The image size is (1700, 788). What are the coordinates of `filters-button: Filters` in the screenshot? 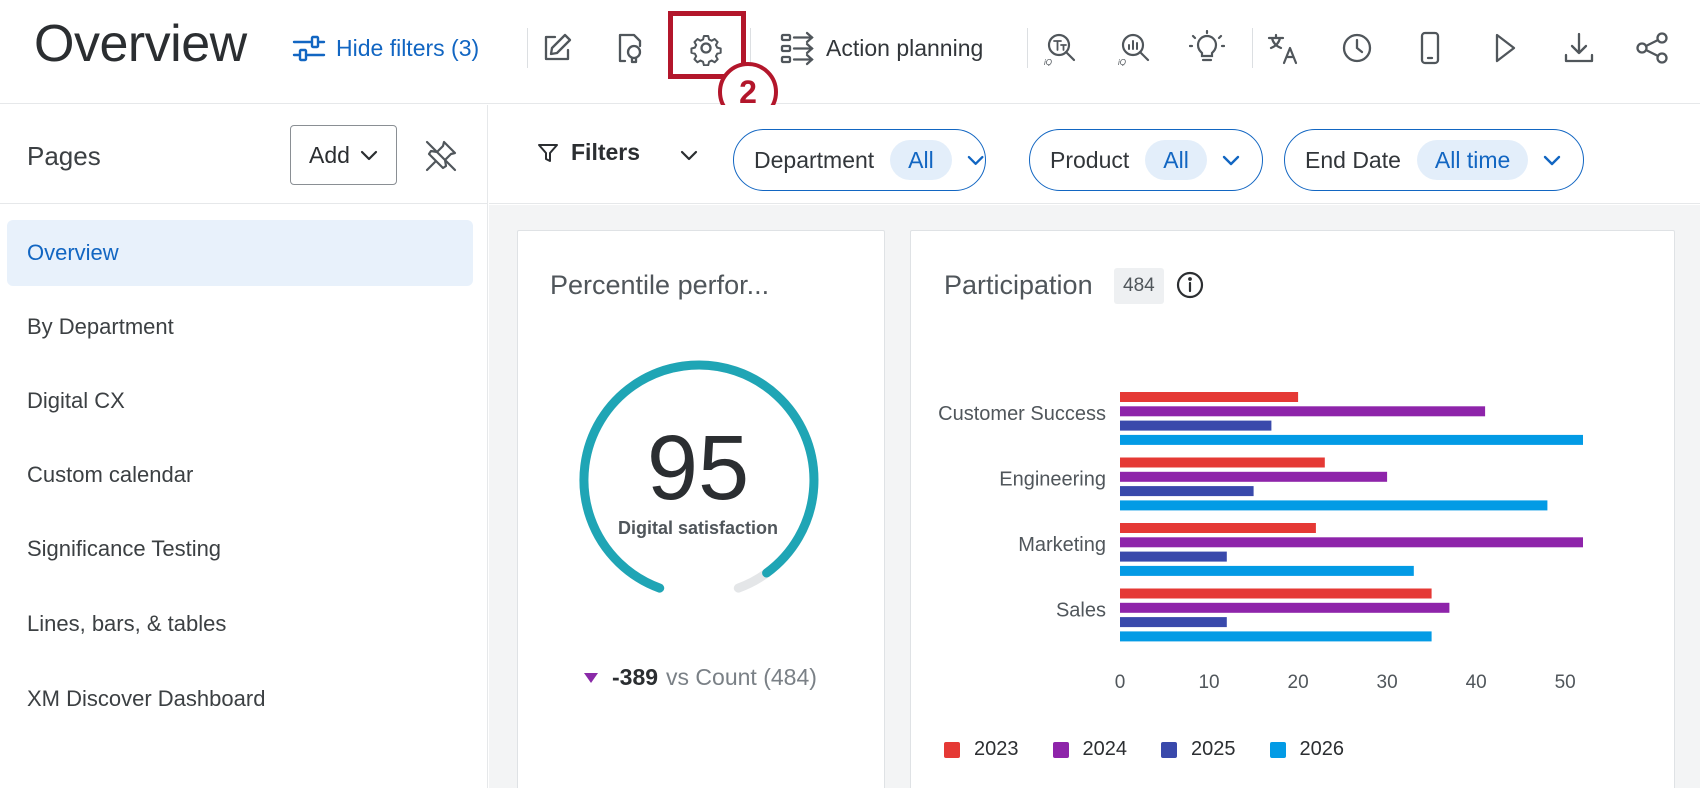 It's located at (588, 152).